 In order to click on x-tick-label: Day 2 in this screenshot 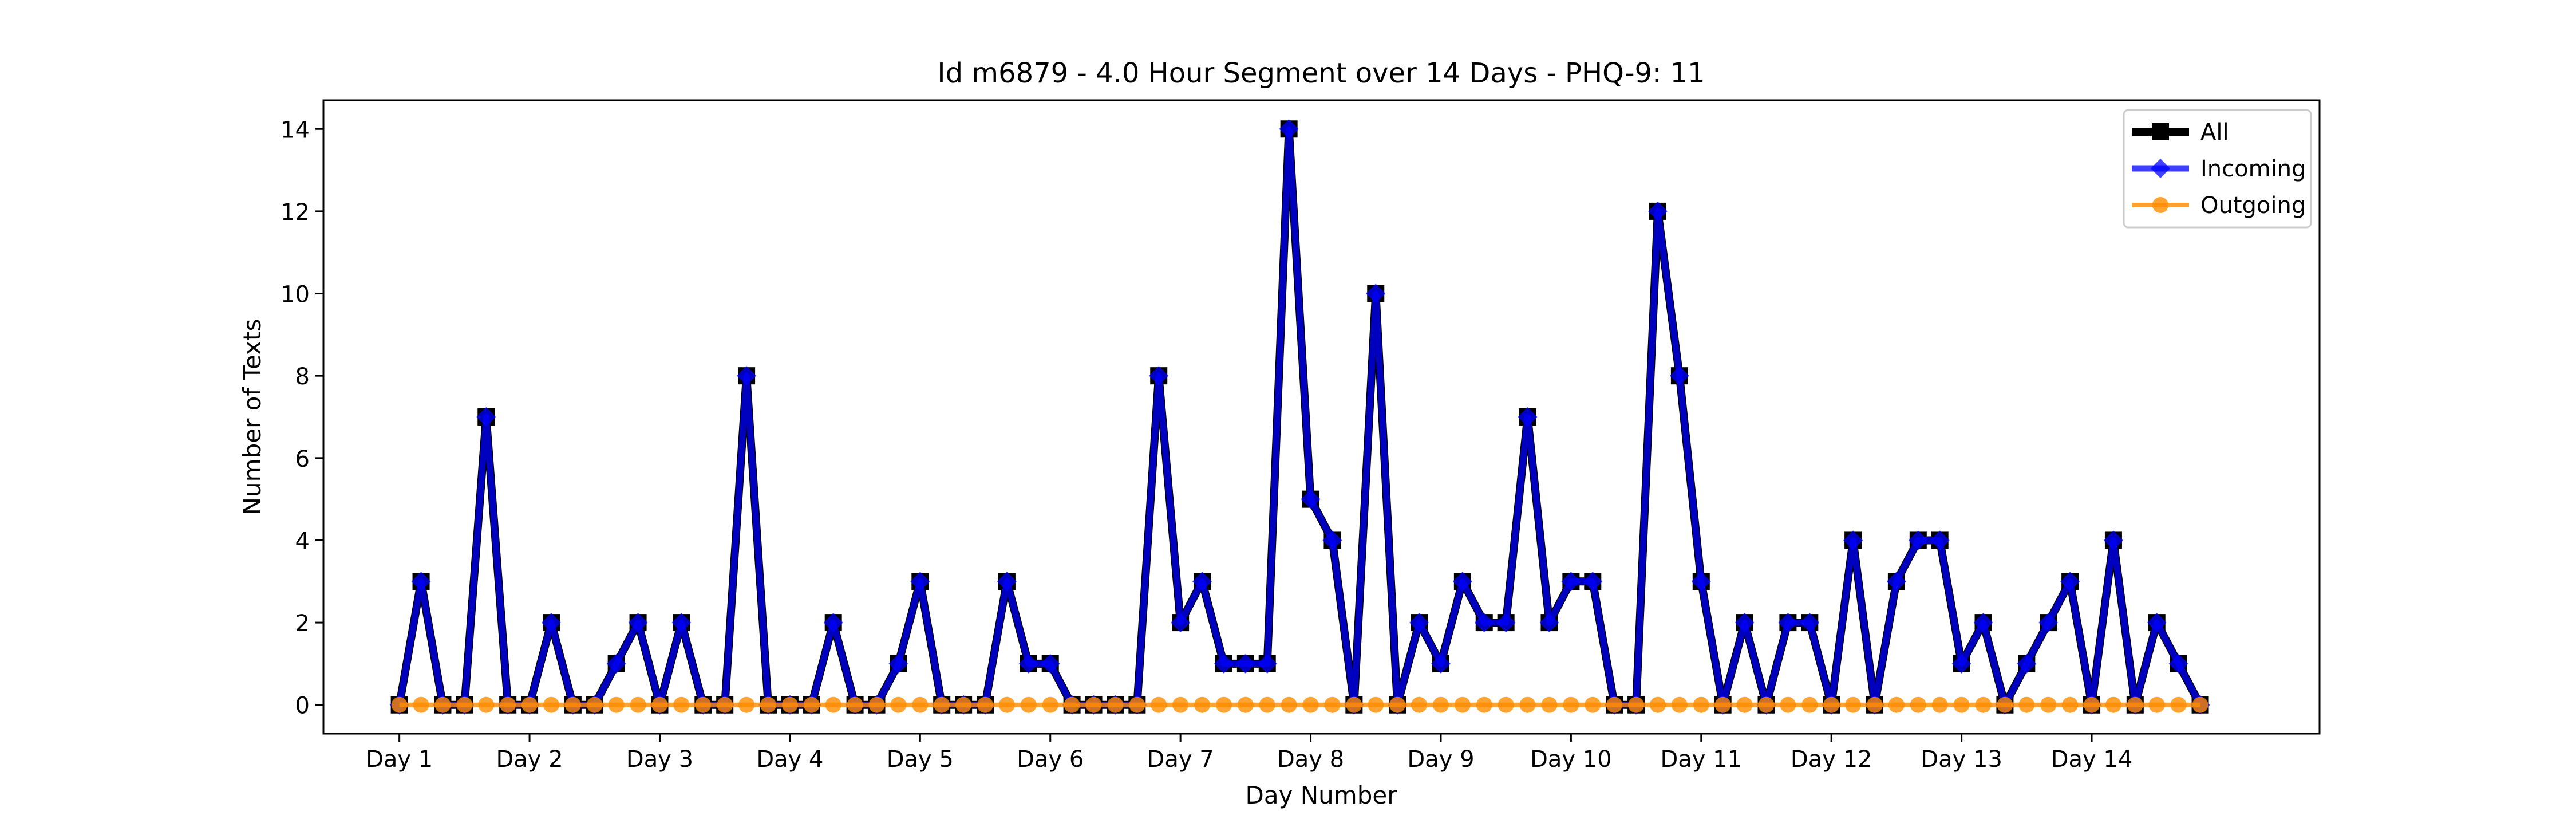, I will do `click(529, 760)`.